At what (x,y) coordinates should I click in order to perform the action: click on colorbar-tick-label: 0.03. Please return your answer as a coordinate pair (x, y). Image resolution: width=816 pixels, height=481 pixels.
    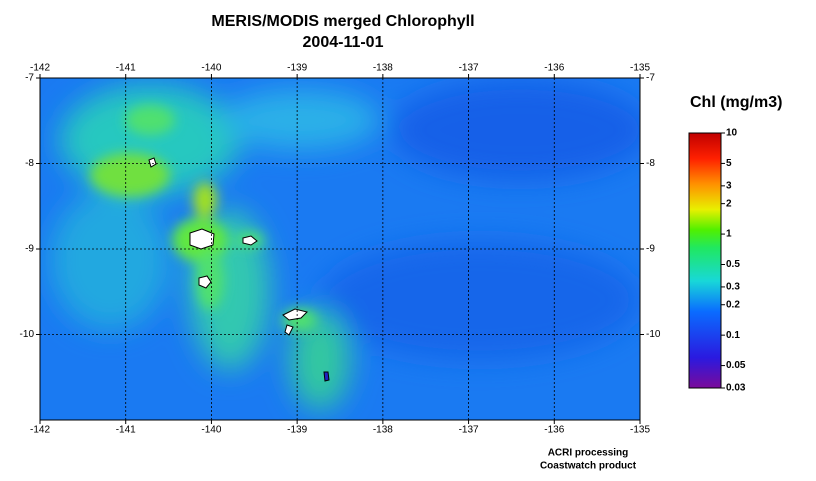
    Looking at the image, I should click on (736, 388).